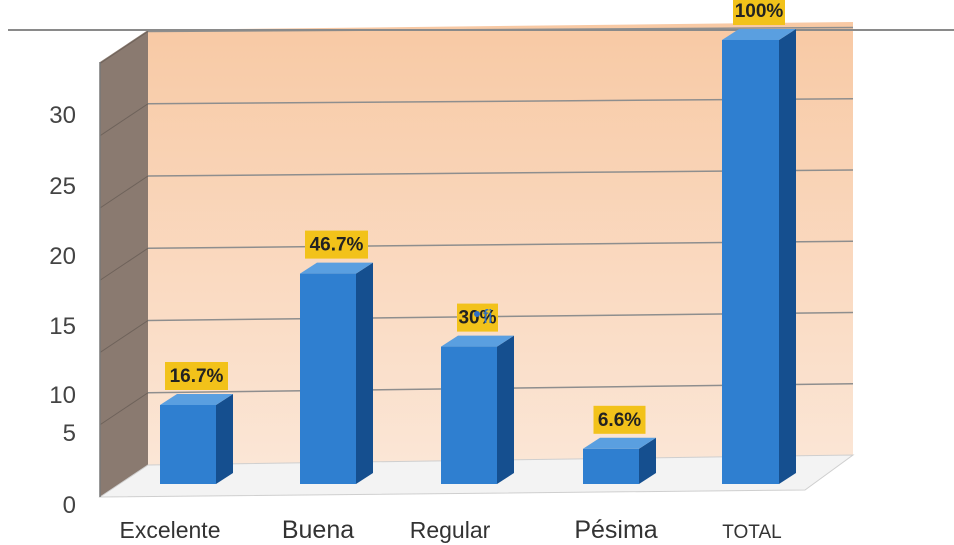  Describe the element at coordinates (169, 530) in the screenshot. I see `x-tick-label: Excelente` at that location.